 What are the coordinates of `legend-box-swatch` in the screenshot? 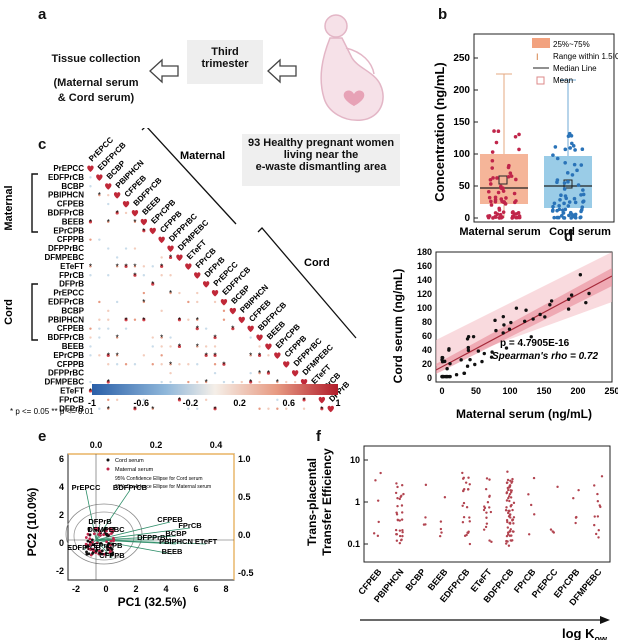 It's located at (541, 43).